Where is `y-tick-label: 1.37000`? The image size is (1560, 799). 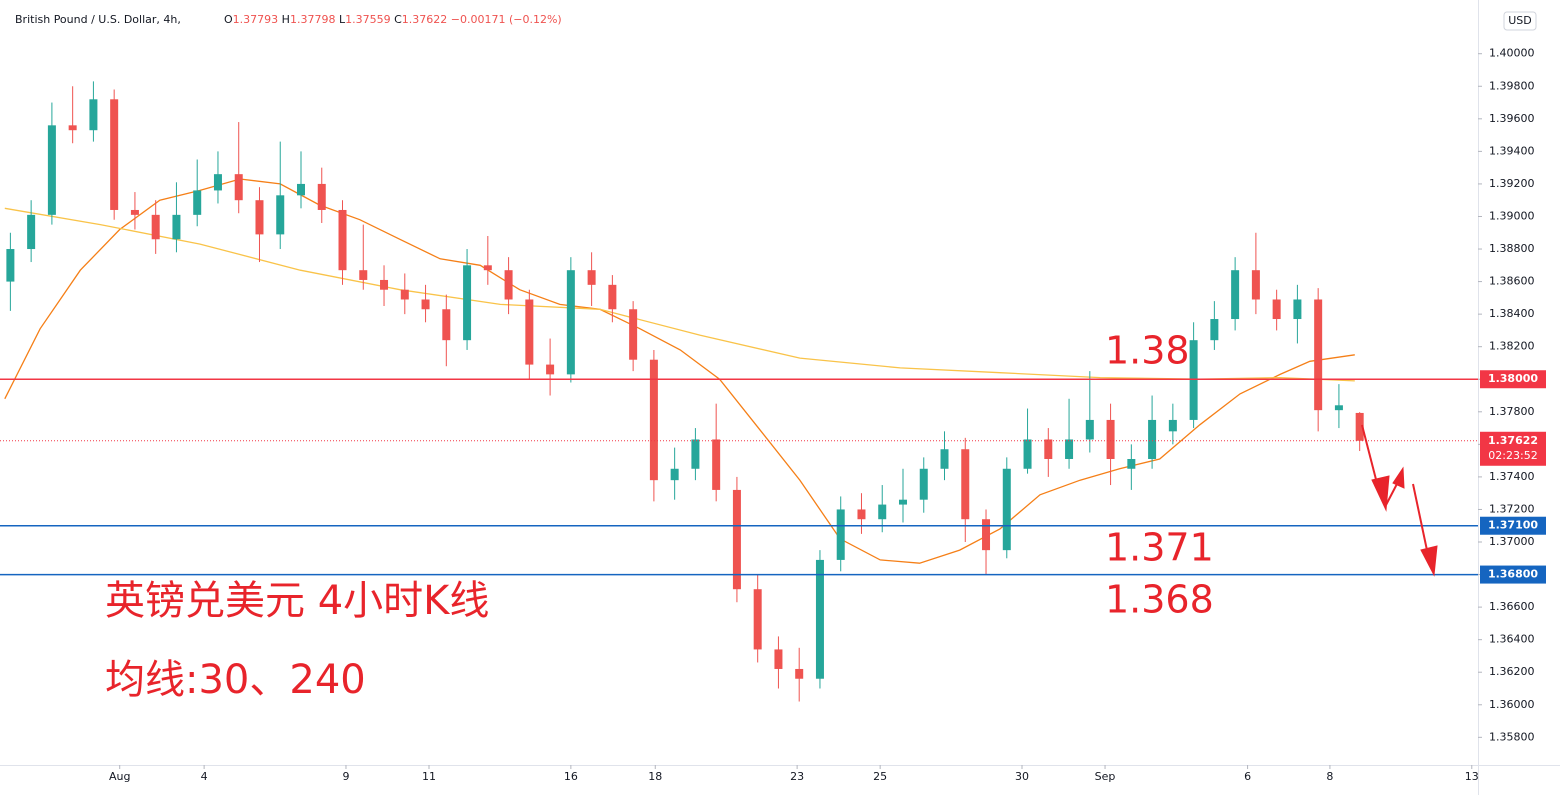
y-tick-label: 1.37000 is located at coordinates (1512, 541).